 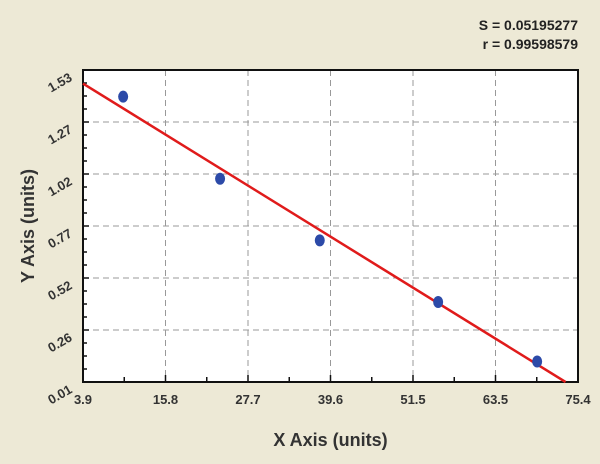 I want to click on x-tick-label: 15.8, so click(x=165, y=399).